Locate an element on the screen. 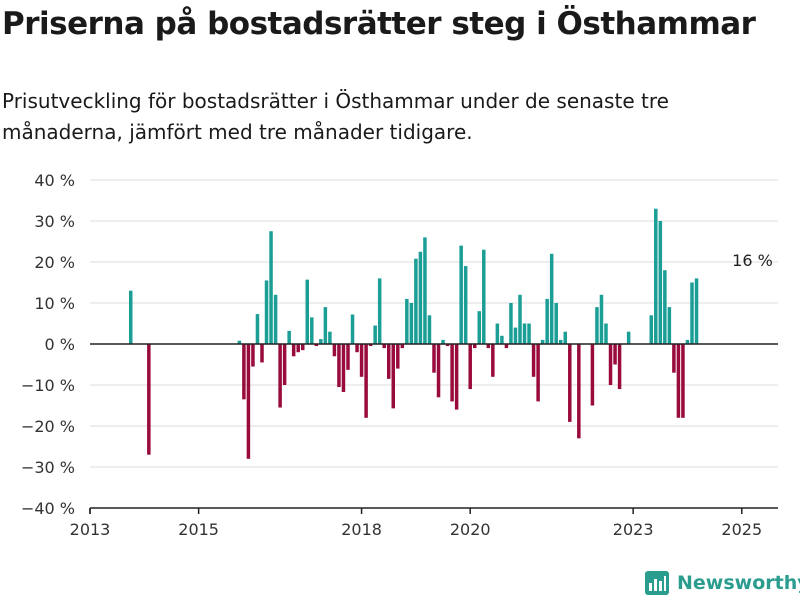 This screenshot has height=600, width=800. y-tick-label: 0 % is located at coordinates (60, 344).